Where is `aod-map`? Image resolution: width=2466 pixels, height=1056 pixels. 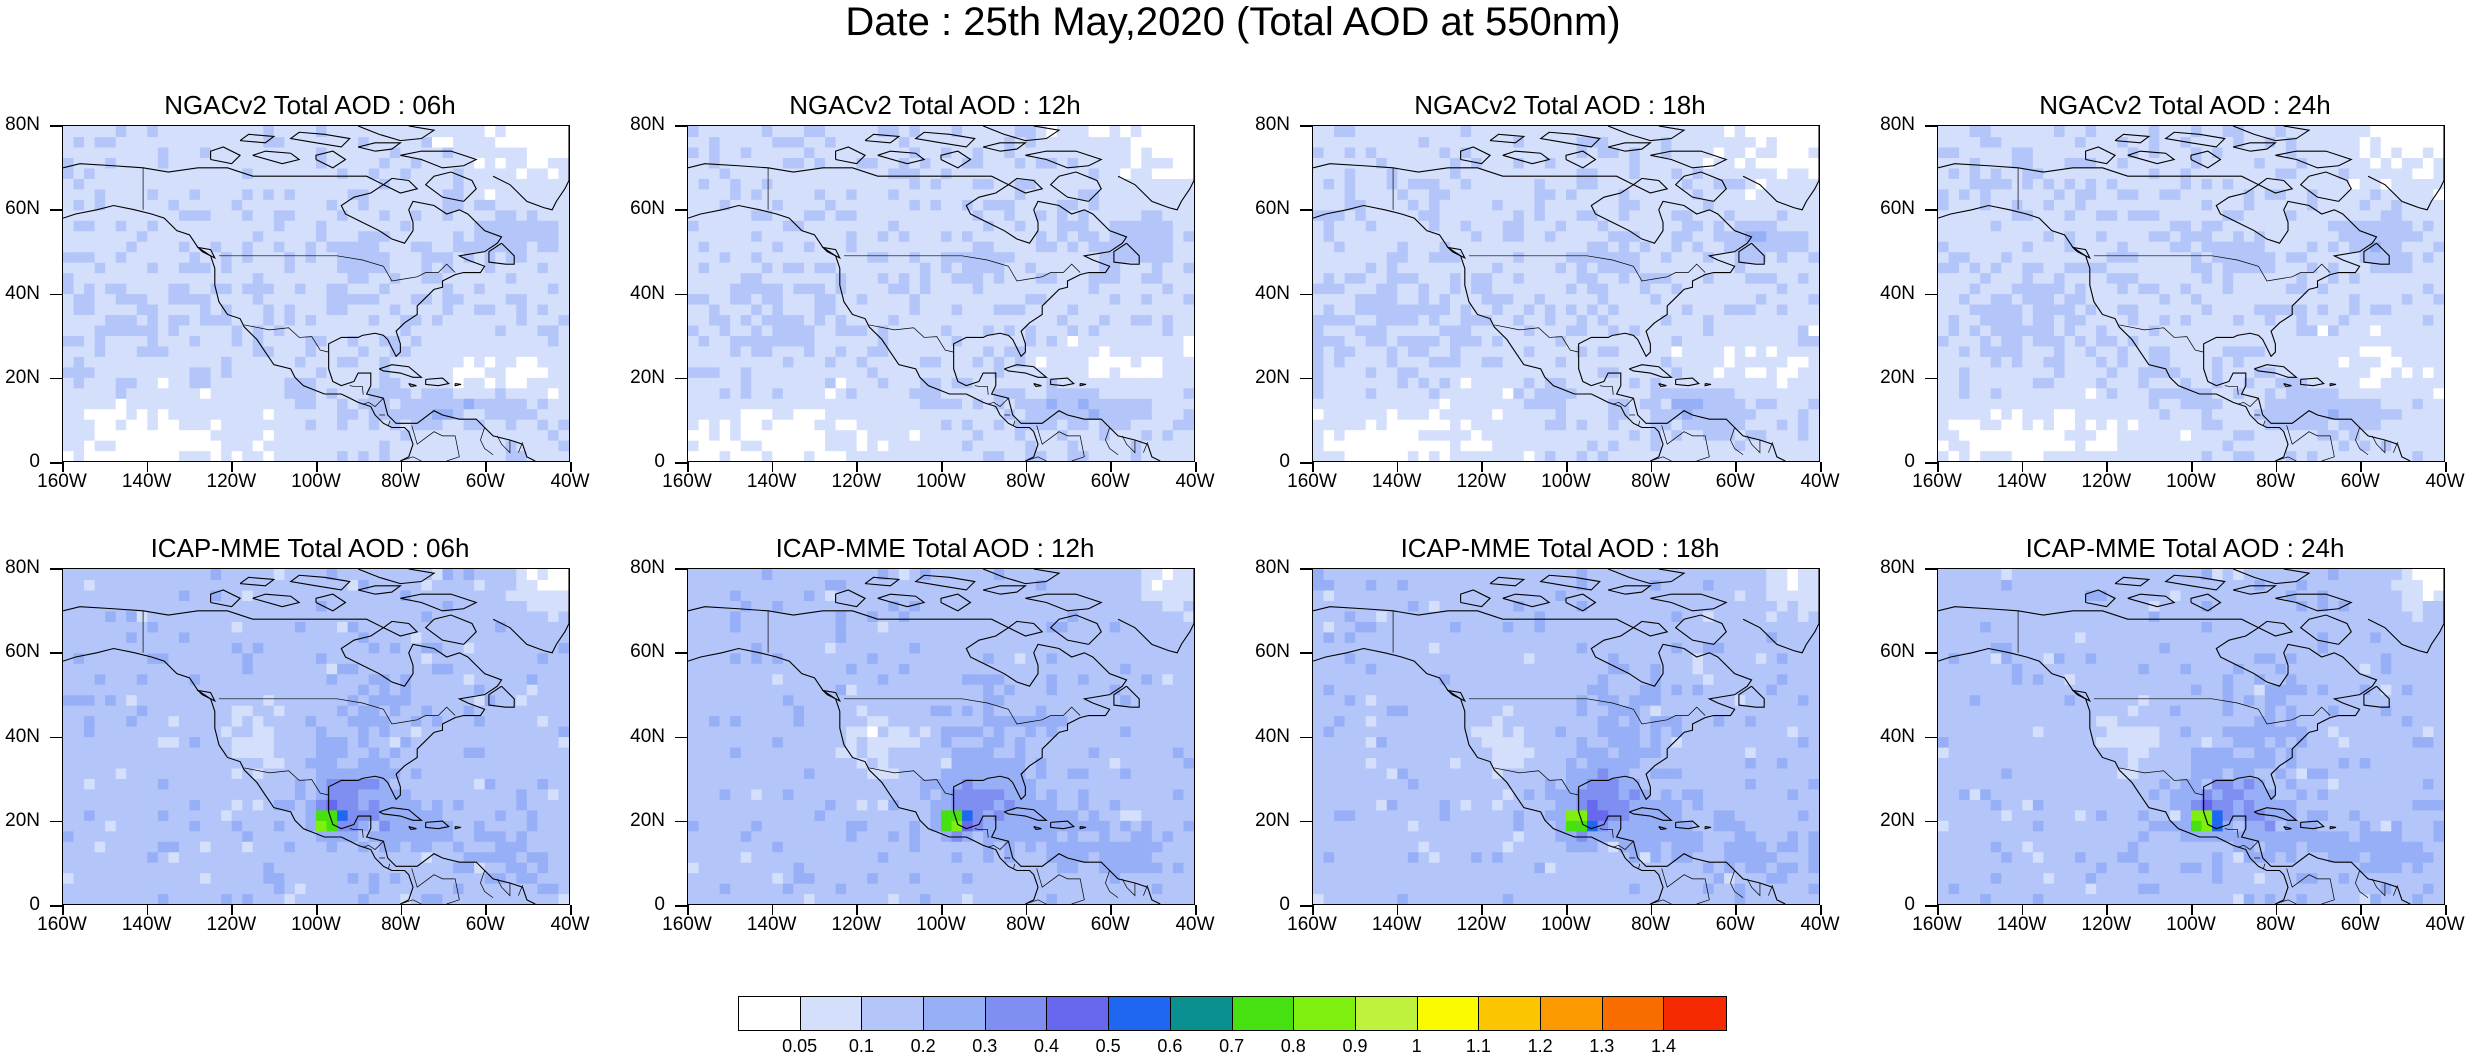
aod-map is located at coordinates (941, 736).